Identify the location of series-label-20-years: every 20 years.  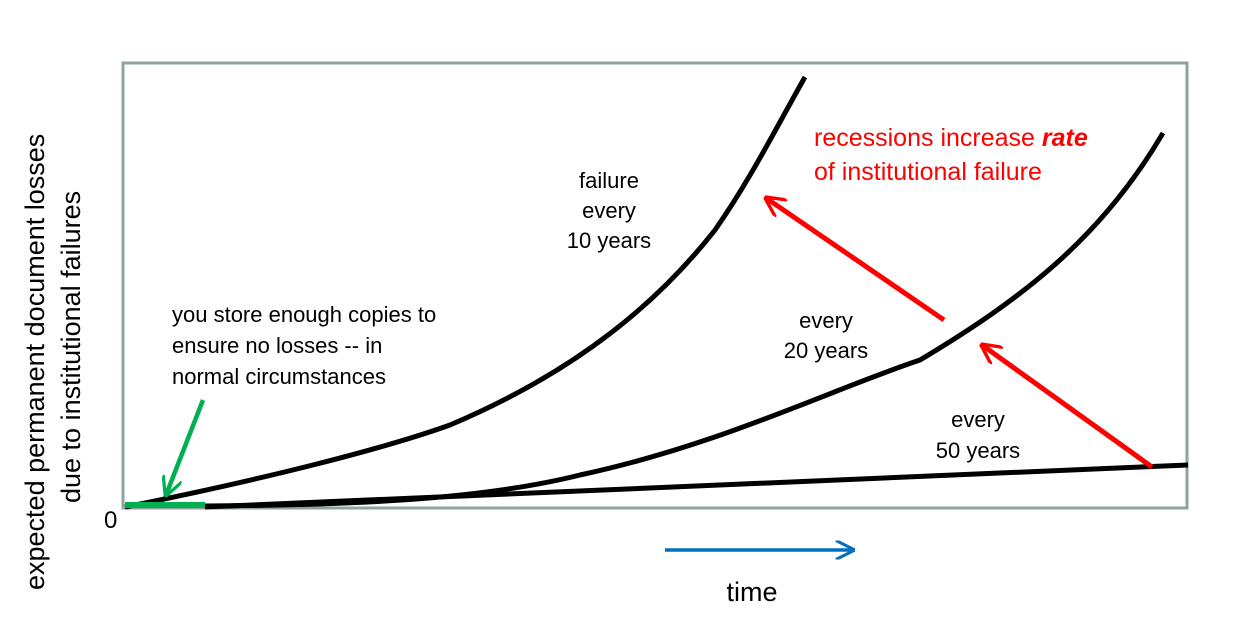
(826, 335).